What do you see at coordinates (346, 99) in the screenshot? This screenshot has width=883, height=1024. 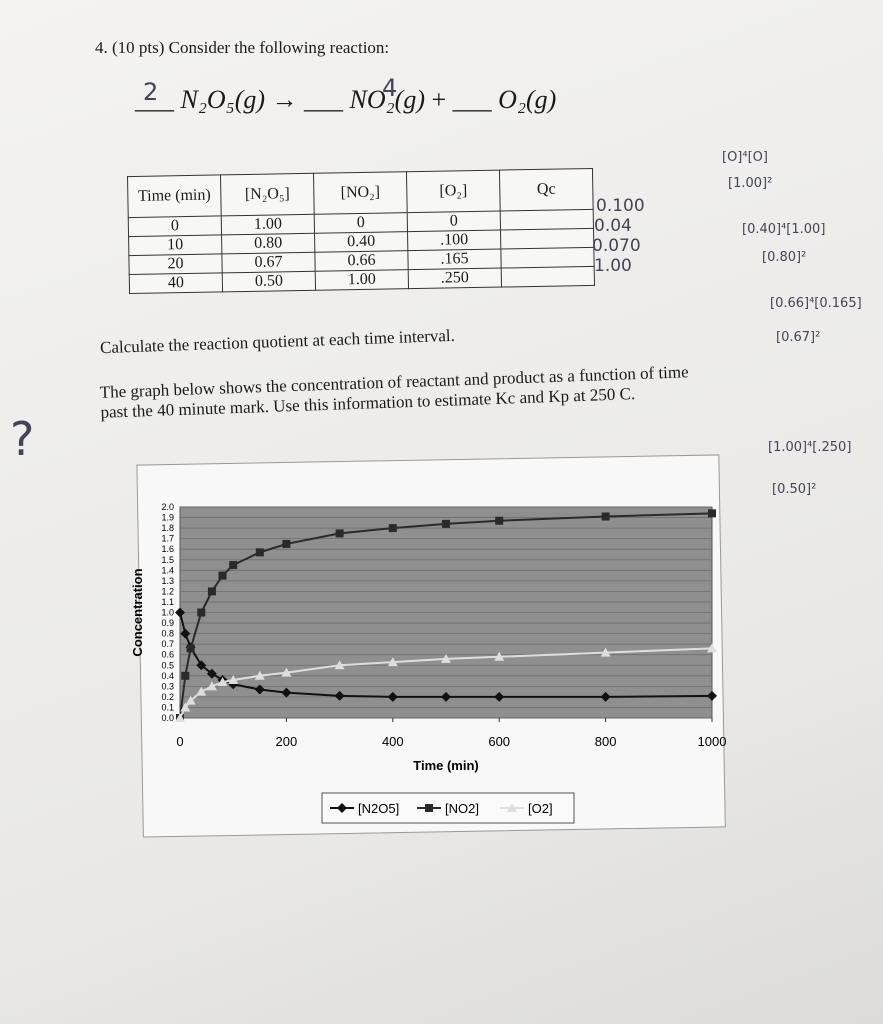 I see `reaction: ___ N₂O₅(g) → ___ NO₂(g) + ___ O₂(g)` at bounding box center [346, 99].